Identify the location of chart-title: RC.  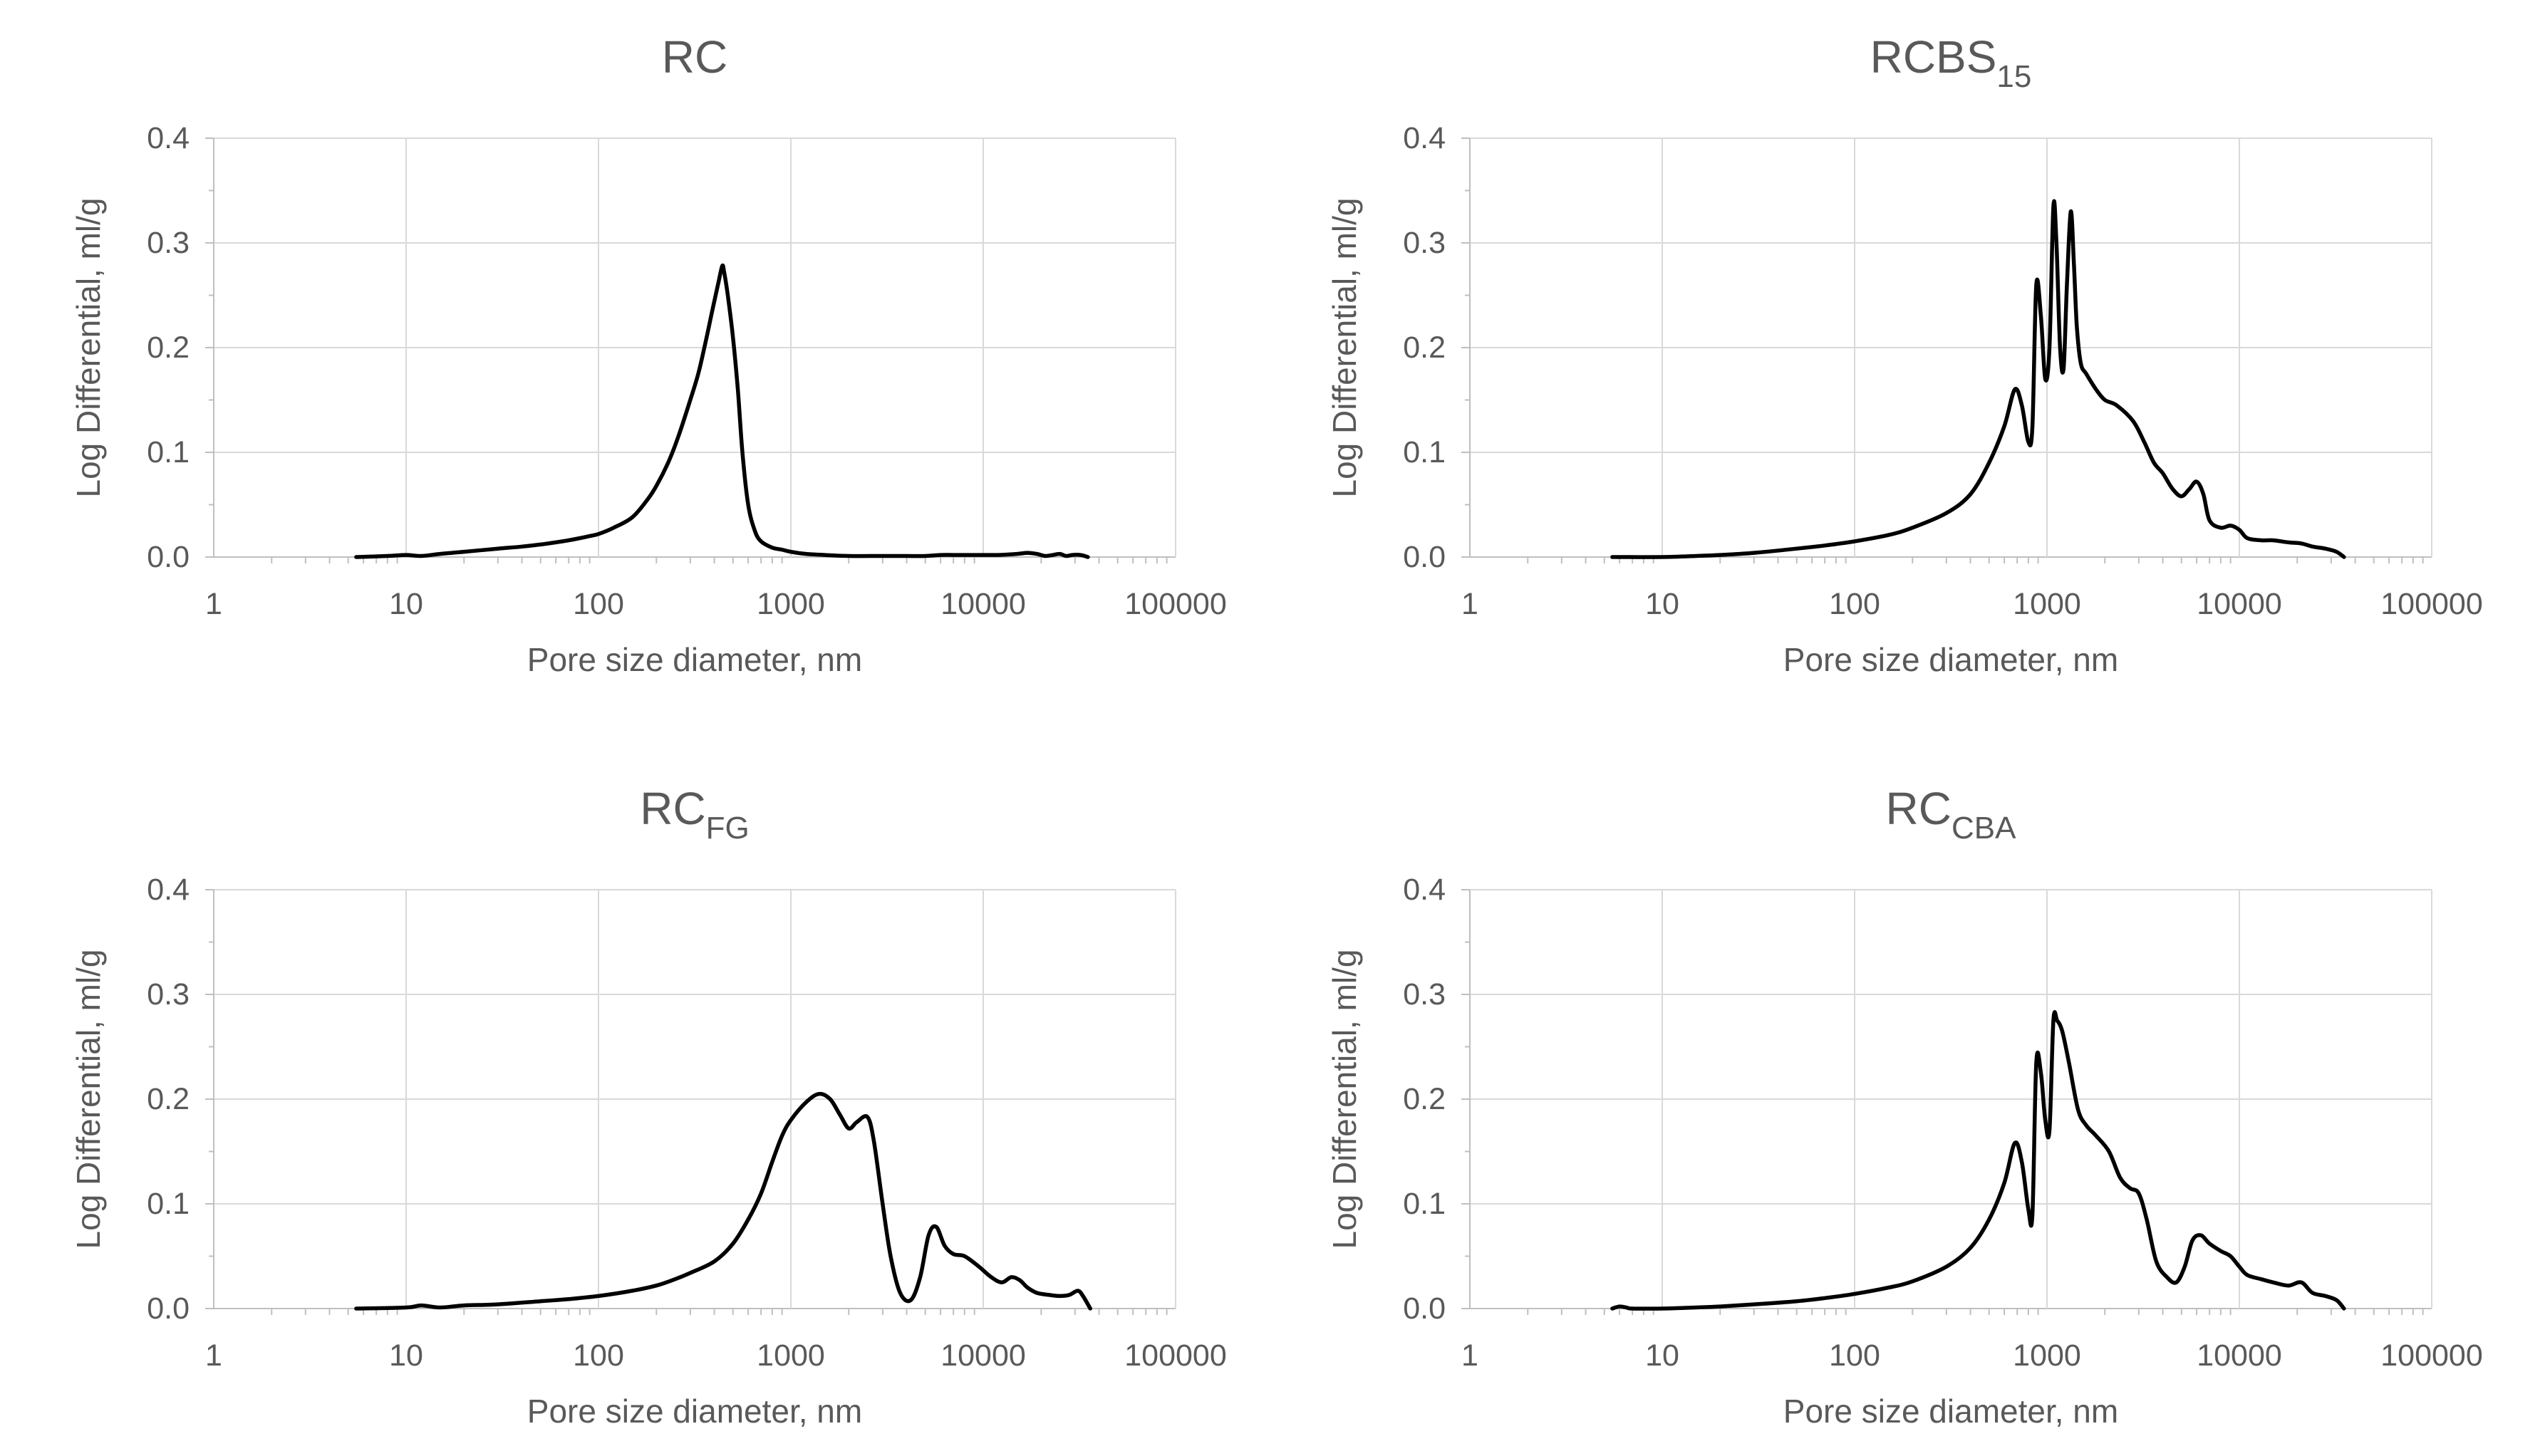
(694, 57).